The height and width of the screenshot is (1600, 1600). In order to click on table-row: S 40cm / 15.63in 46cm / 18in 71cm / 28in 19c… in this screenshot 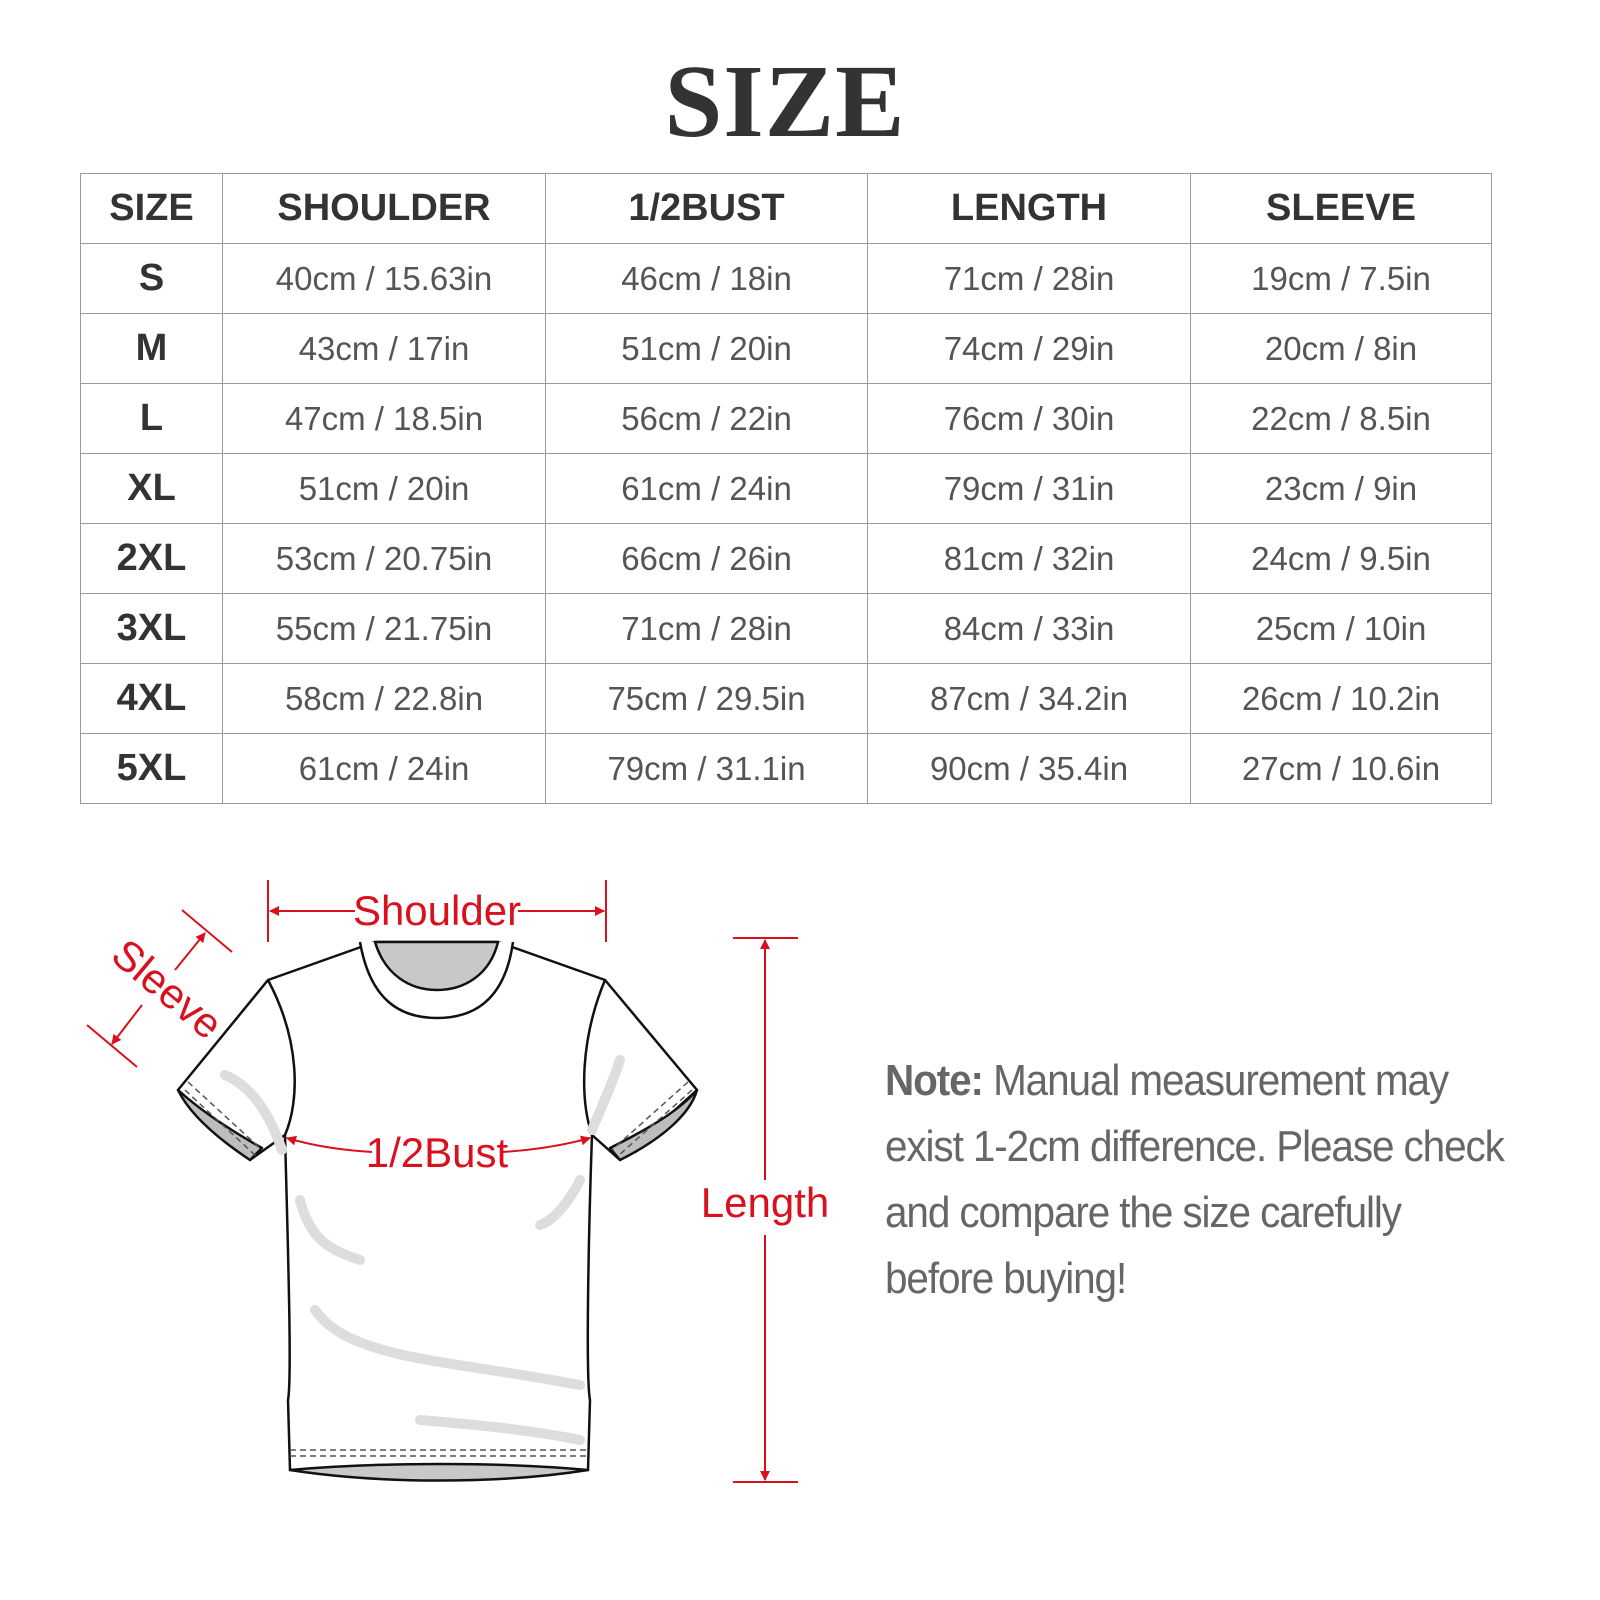, I will do `click(786, 278)`.